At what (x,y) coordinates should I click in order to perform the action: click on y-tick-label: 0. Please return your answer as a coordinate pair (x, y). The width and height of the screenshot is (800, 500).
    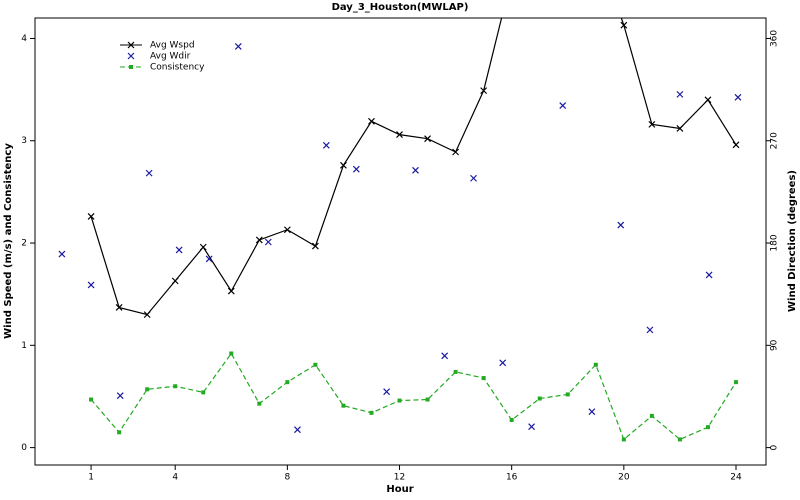
    Looking at the image, I should click on (24, 448).